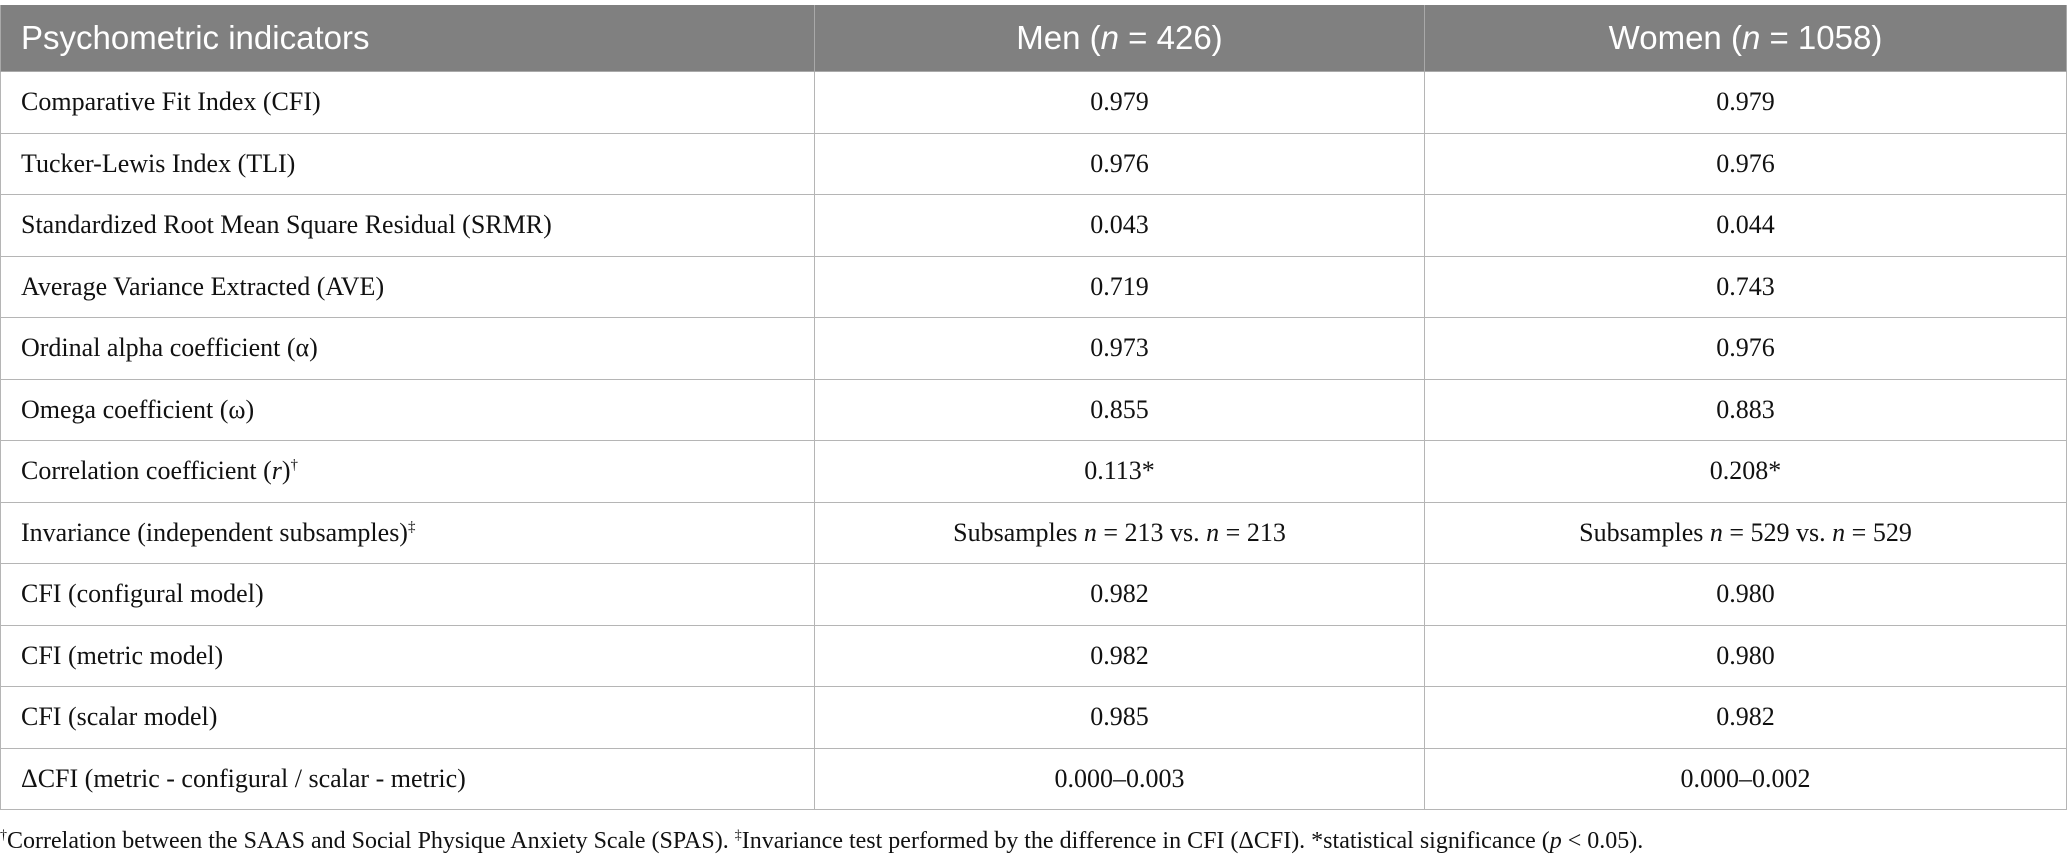 The height and width of the screenshot is (866, 2067). I want to click on double-dagger-footnote-marker: ‡, so click(411, 526).